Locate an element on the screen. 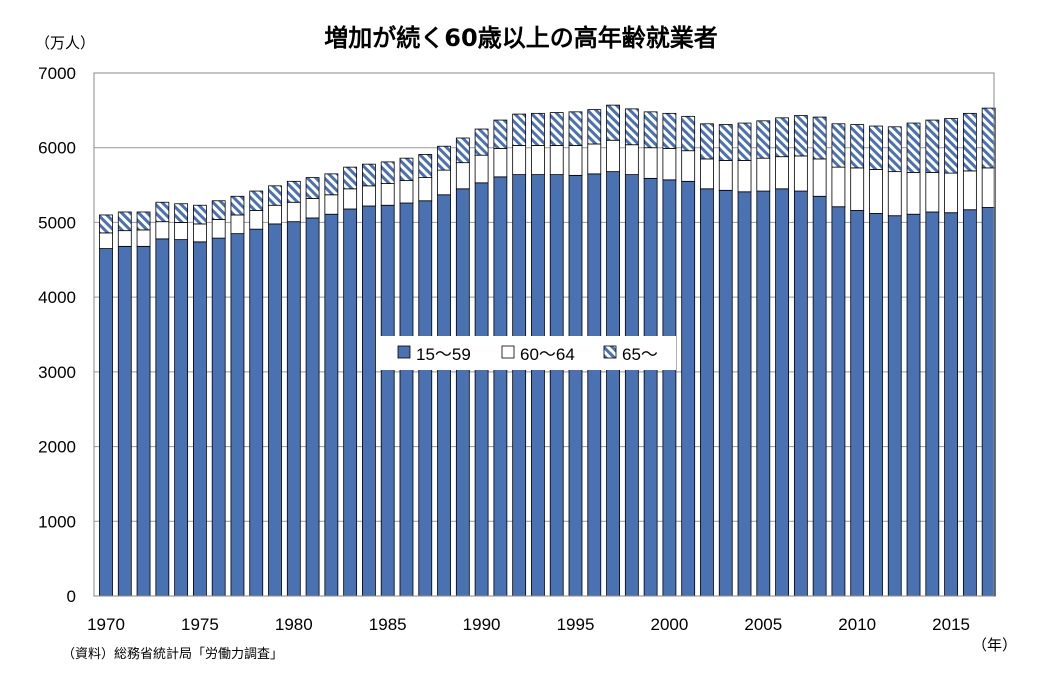 The width and height of the screenshot is (1041, 691). bar-segment-0-1983 is located at coordinates (350, 402).